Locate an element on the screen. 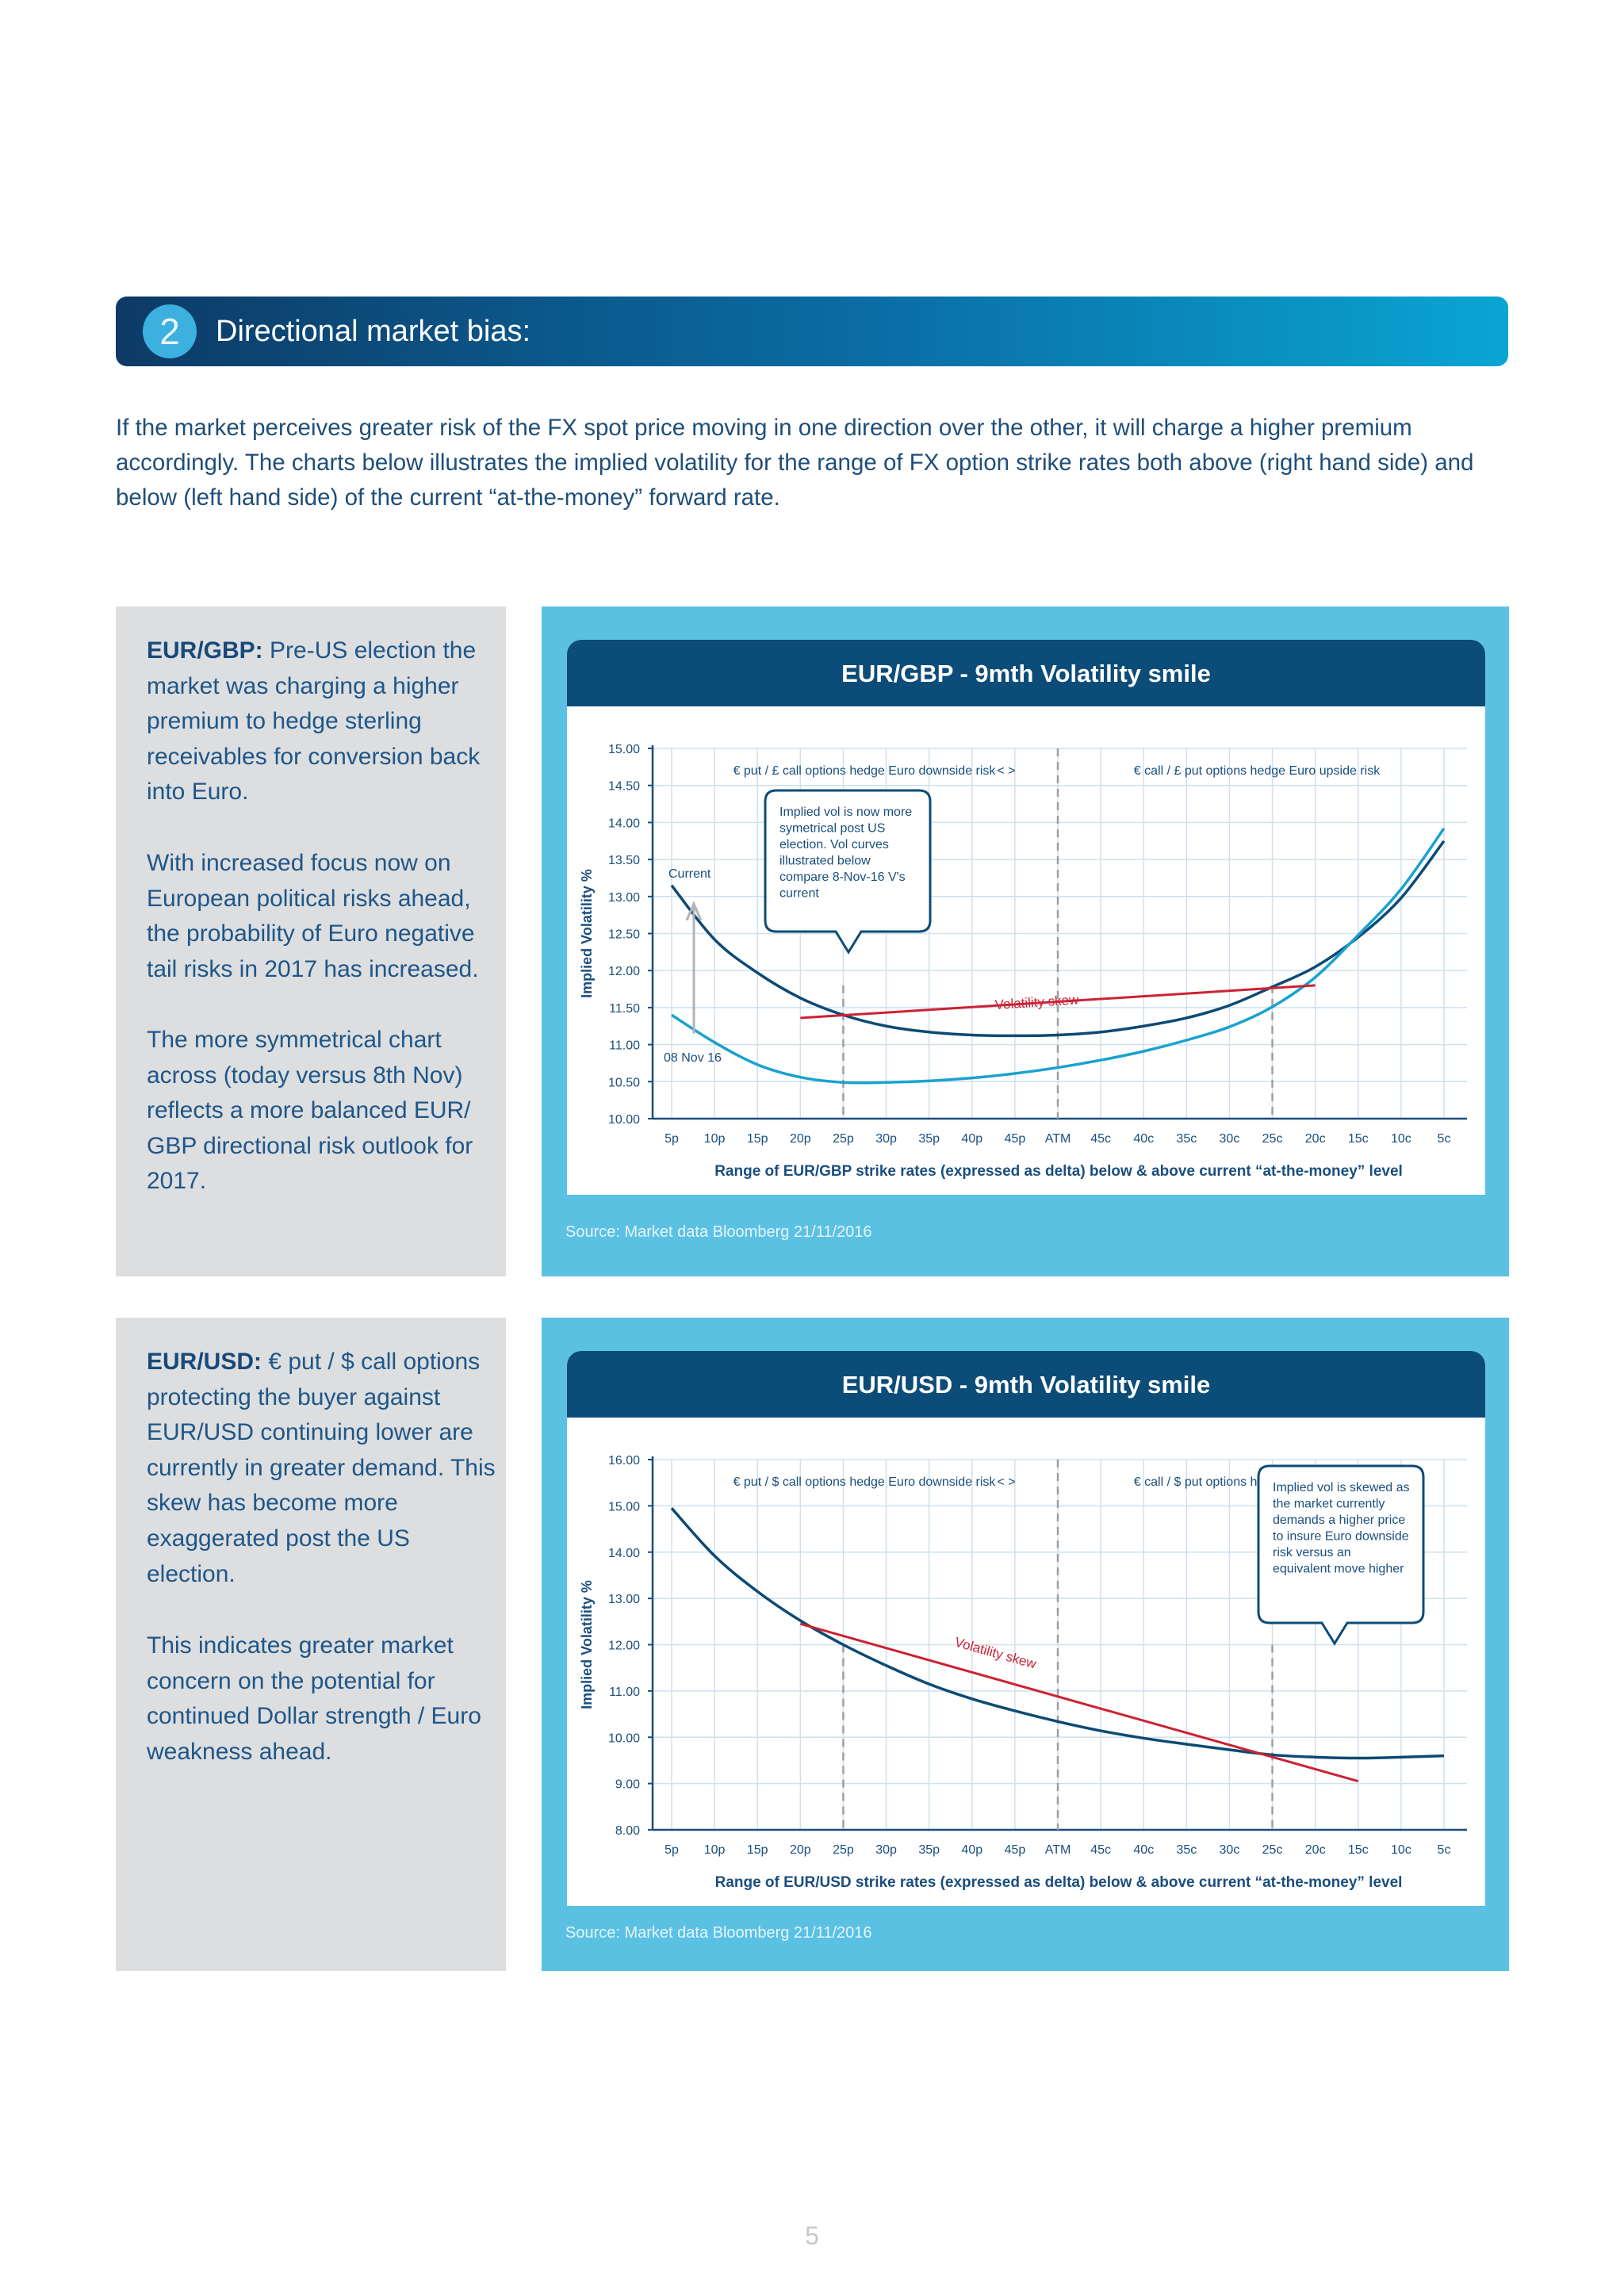  y-tick-label: 11.50 is located at coordinates (624, 1009).